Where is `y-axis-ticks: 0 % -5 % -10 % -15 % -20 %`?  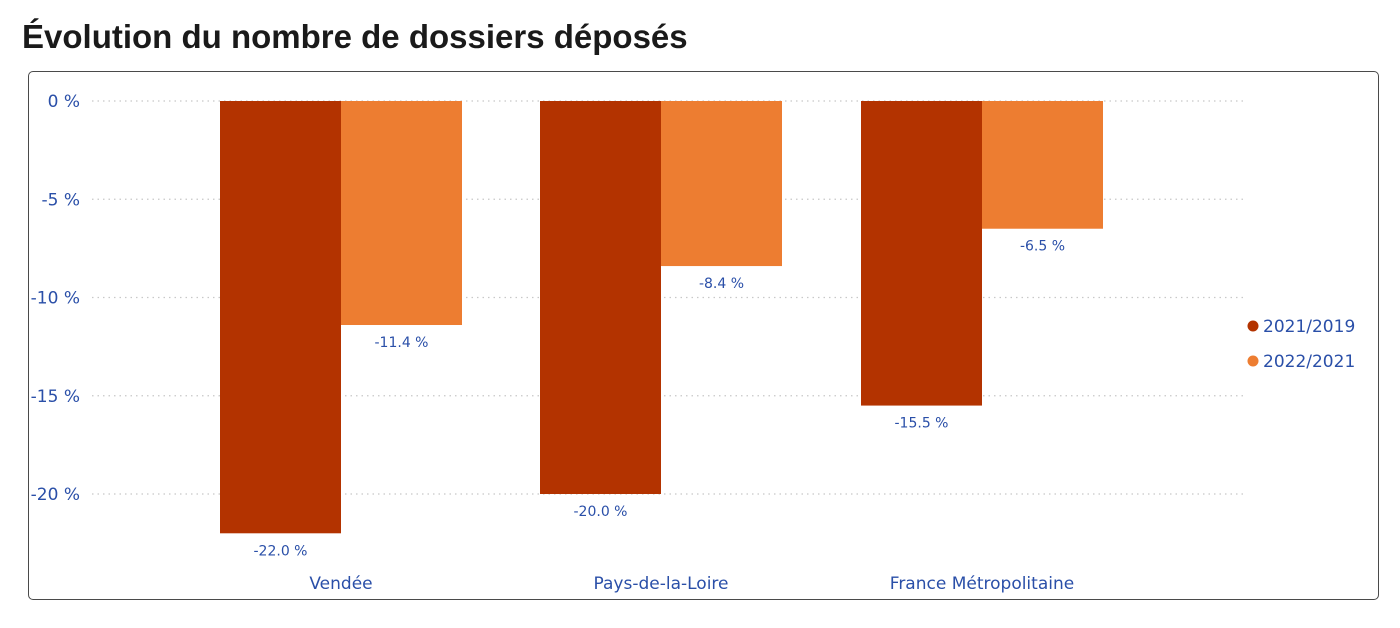
y-axis-ticks: 0 % -5 % -10 % -15 % -20 % is located at coordinates (55, 298).